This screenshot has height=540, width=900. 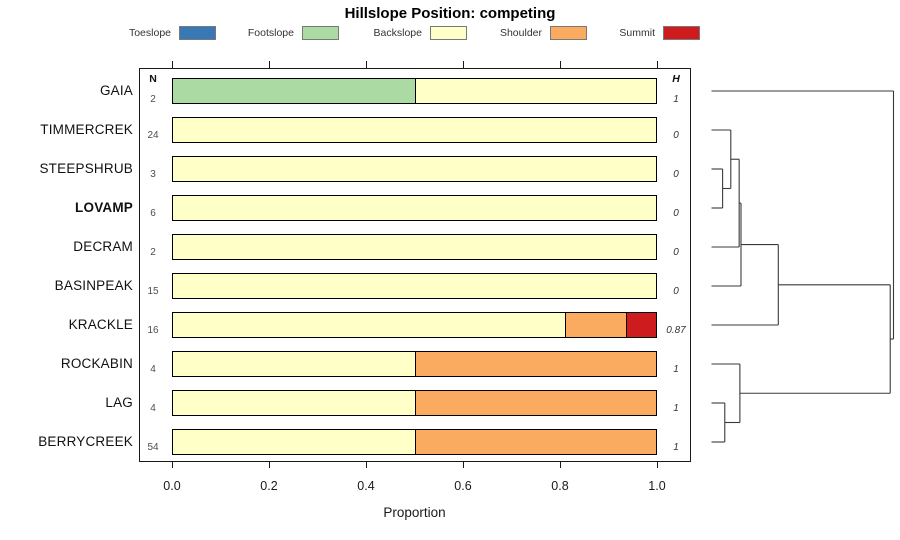 I want to click on h-value-rockabin: 1, so click(x=676, y=369).